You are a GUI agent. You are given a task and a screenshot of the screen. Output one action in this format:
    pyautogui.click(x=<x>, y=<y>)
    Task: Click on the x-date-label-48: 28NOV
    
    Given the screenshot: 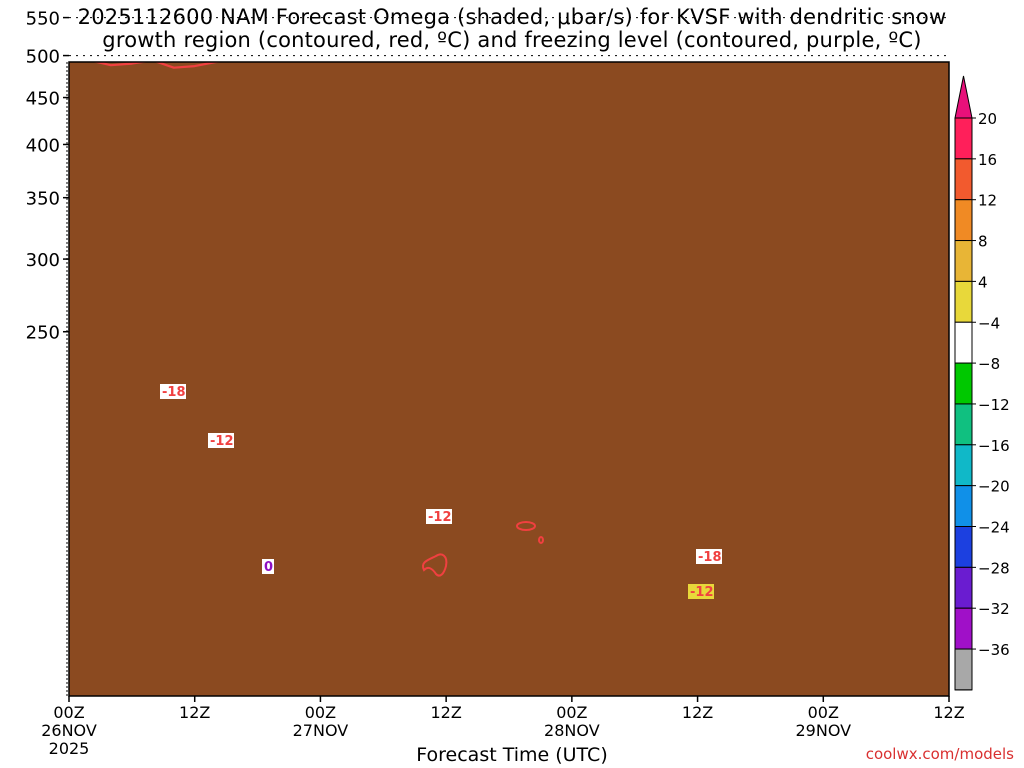 What is the action you would take?
    pyautogui.click(x=572, y=730)
    